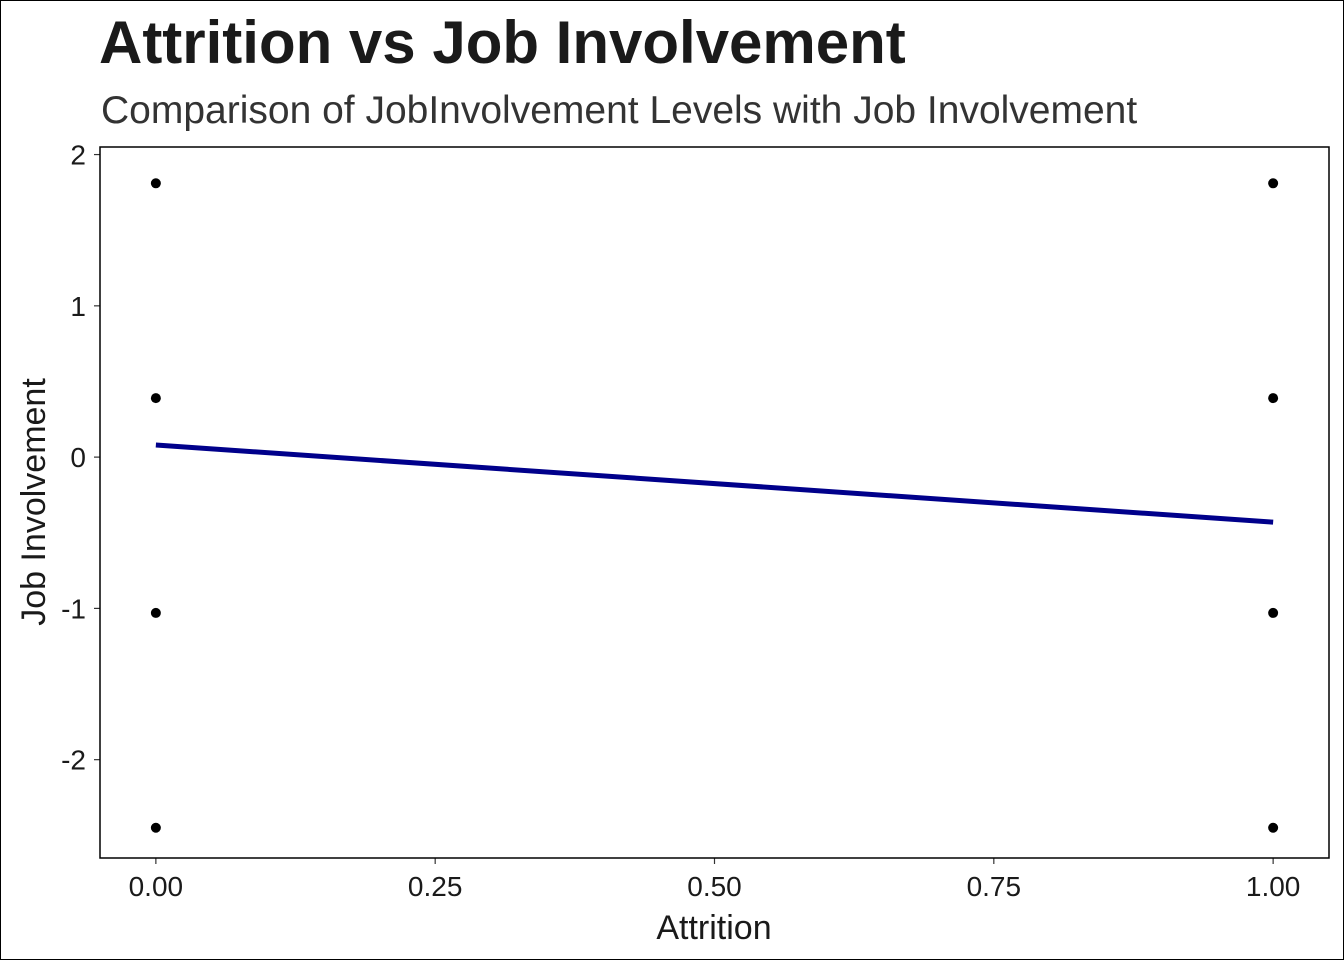 This screenshot has width=1344, height=961. Describe the element at coordinates (714, 886) in the screenshot. I see `x-tick-label: 0.50` at that location.